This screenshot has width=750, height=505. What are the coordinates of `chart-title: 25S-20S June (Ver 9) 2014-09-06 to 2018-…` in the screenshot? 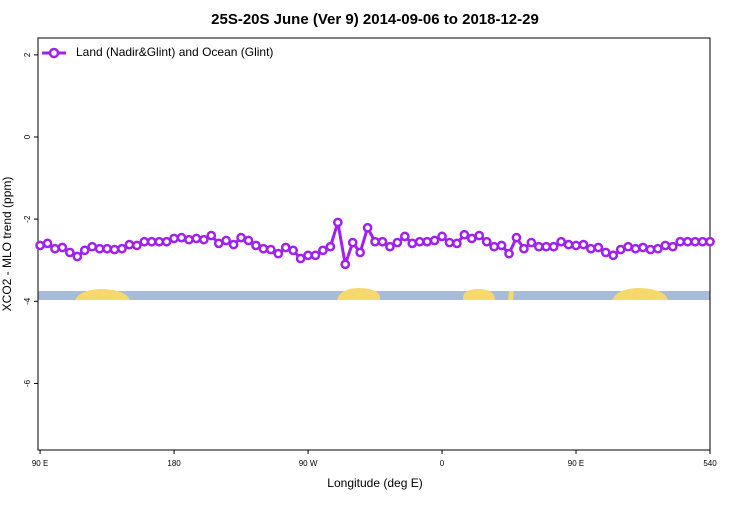 It's located at (375, 19).